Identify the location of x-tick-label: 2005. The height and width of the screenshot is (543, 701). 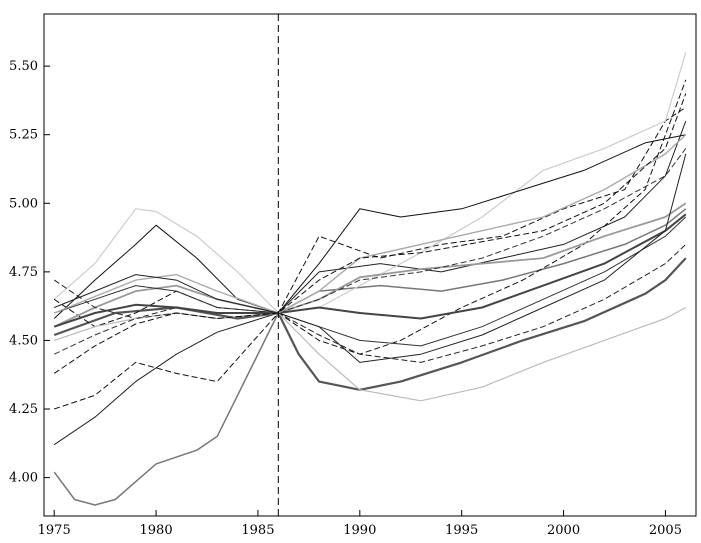
(665, 530).